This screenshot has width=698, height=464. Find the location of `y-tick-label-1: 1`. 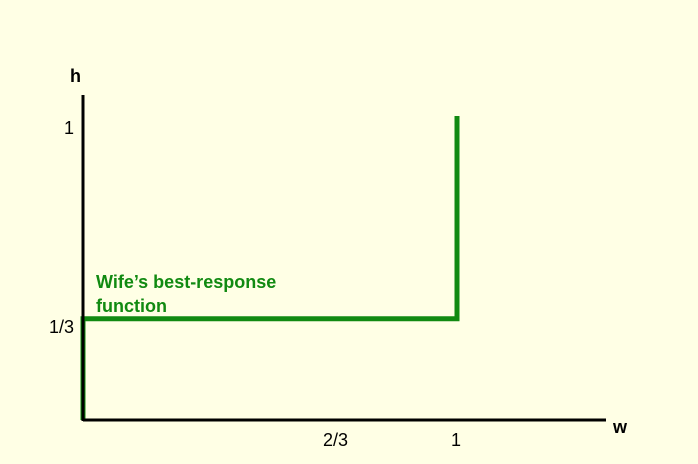

y-tick-label-1: 1 is located at coordinates (69, 128).